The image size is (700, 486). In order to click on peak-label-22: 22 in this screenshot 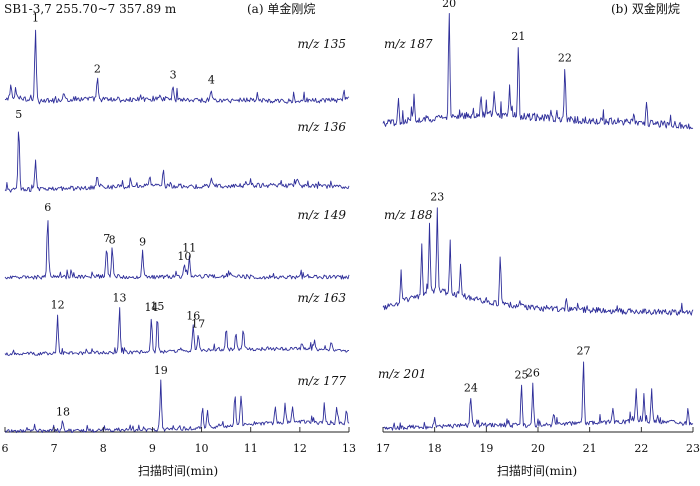, I will do `click(565, 57)`.